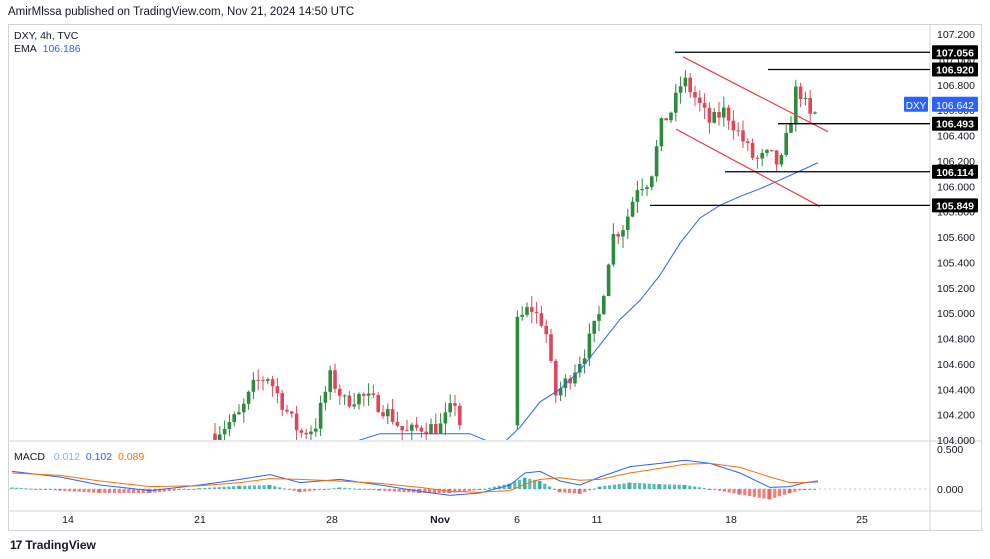 Image resolution: width=990 pixels, height=559 pixels. I want to click on level-price-label: 106.114, so click(955, 173).